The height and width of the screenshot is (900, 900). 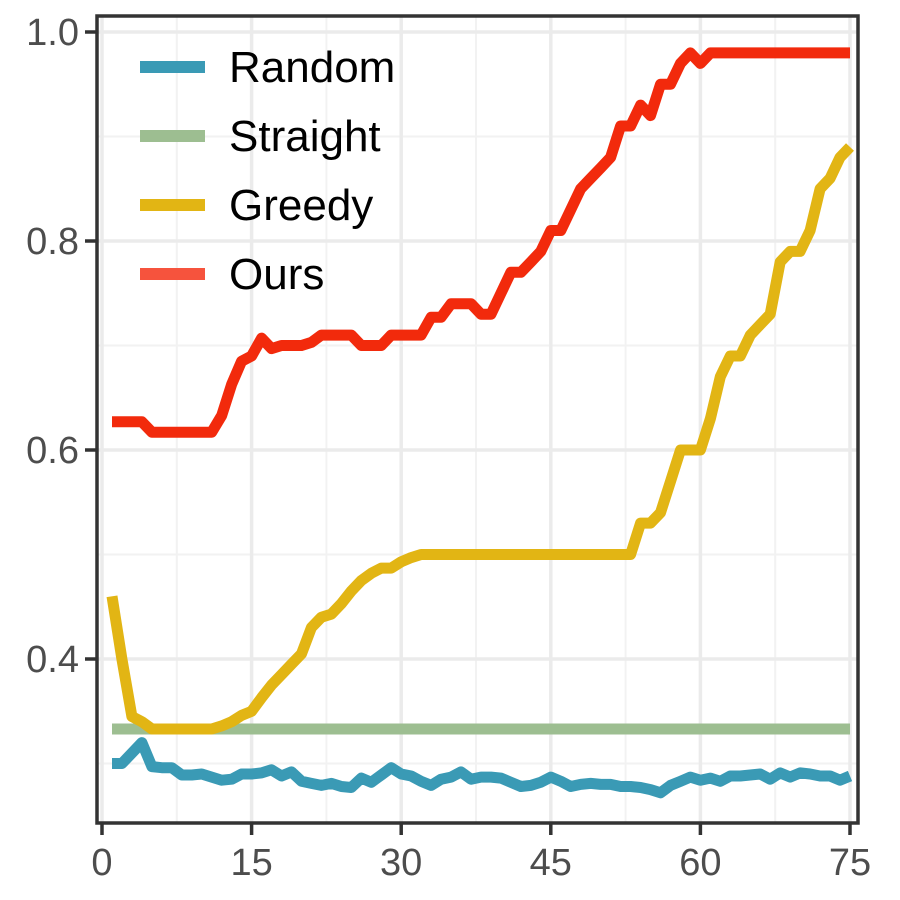 I want to click on series-line-random, so click(x=482, y=768).